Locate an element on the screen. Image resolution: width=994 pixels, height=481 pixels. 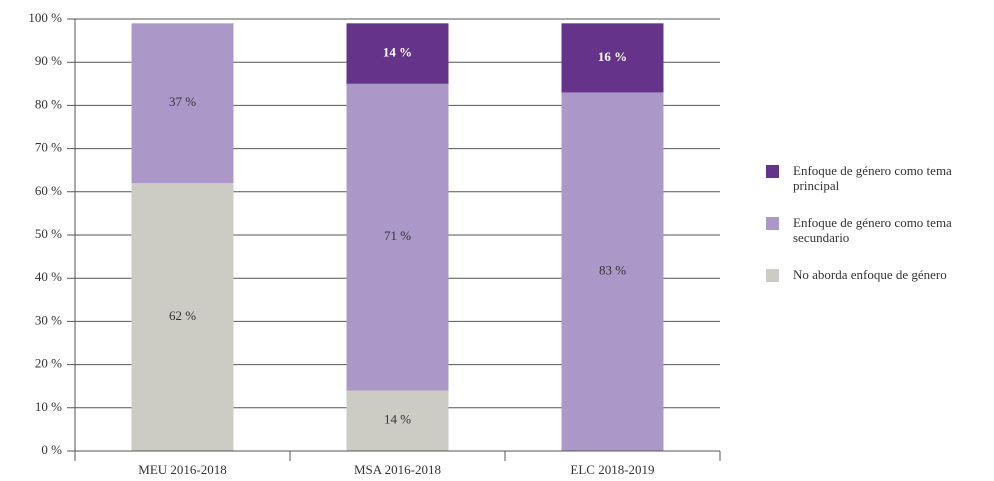
legend-label: Enfoque de género como tema secundario is located at coordinates (872, 230).